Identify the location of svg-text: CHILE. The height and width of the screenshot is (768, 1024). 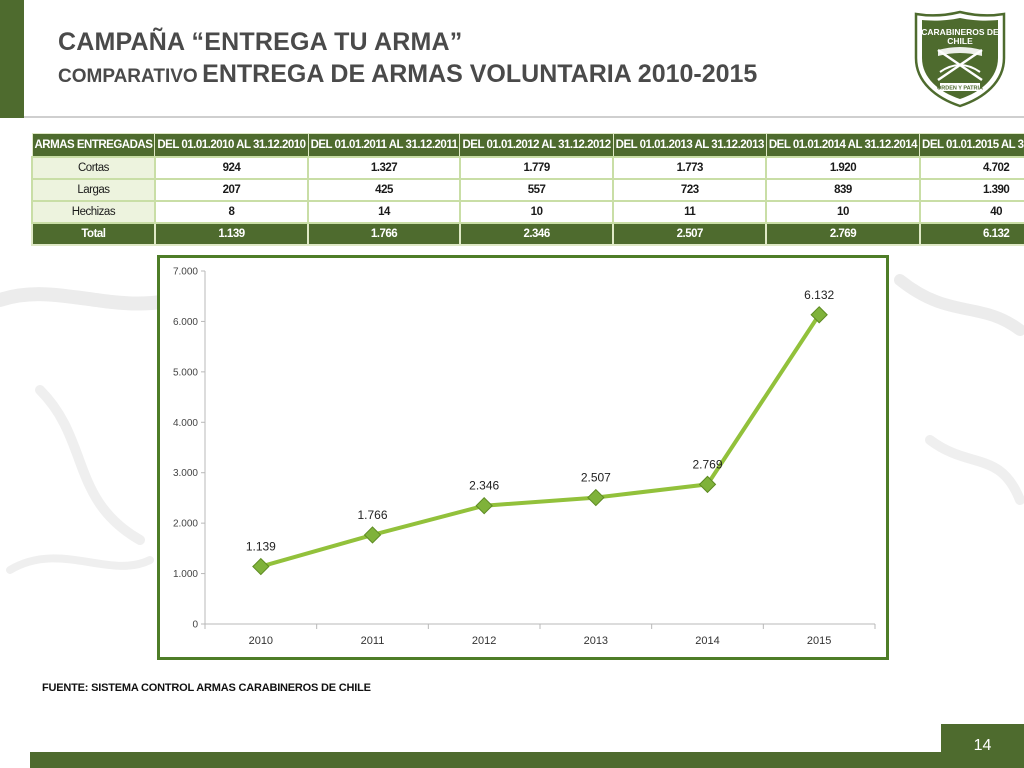
(960, 41).